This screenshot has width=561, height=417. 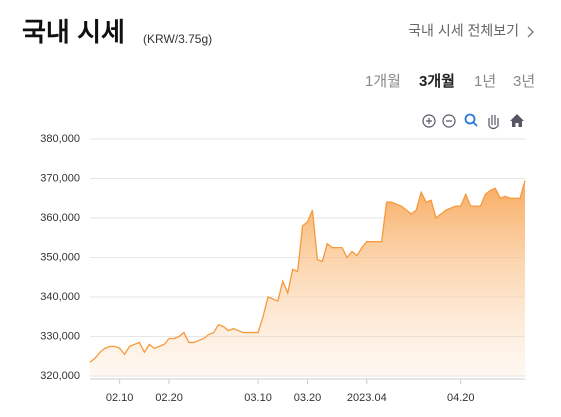 What do you see at coordinates (367, 398) in the screenshot?
I see `x-tick-label: 2023.04` at bounding box center [367, 398].